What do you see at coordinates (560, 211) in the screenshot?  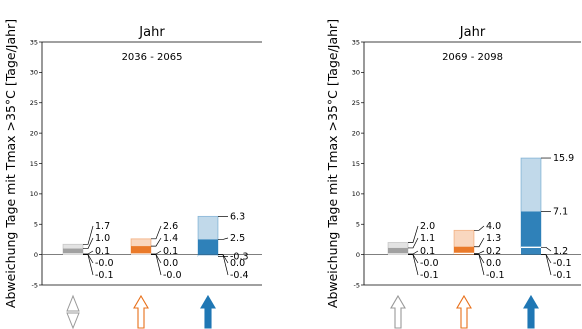 I see `value-label-mid: 7.1` at bounding box center [560, 211].